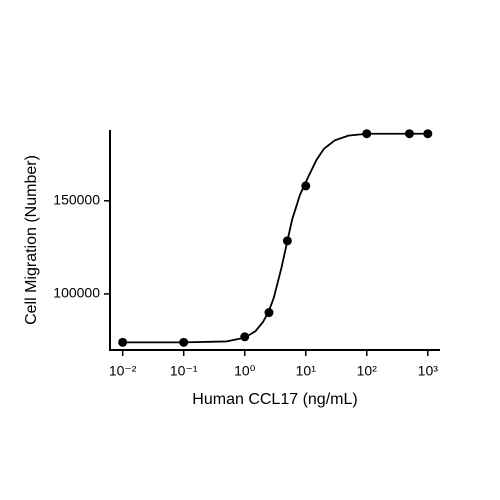  What do you see at coordinates (245, 371) in the screenshot?
I see `x-tick-label: 10⁰` at bounding box center [245, 371].